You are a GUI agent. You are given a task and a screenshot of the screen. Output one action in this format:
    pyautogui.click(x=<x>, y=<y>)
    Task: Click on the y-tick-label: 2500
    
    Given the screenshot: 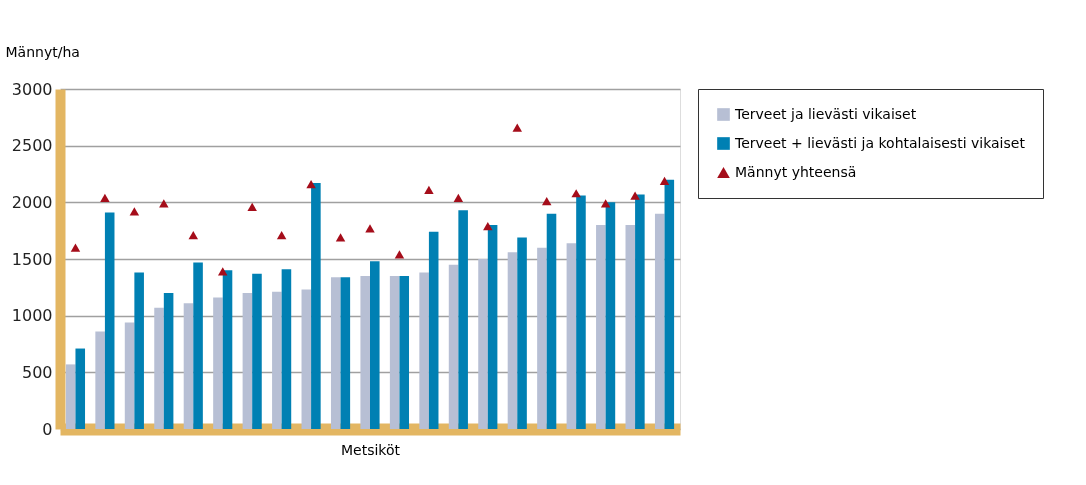 What is the action you would take?
    pyautogui.click(x=32, y=146)
    